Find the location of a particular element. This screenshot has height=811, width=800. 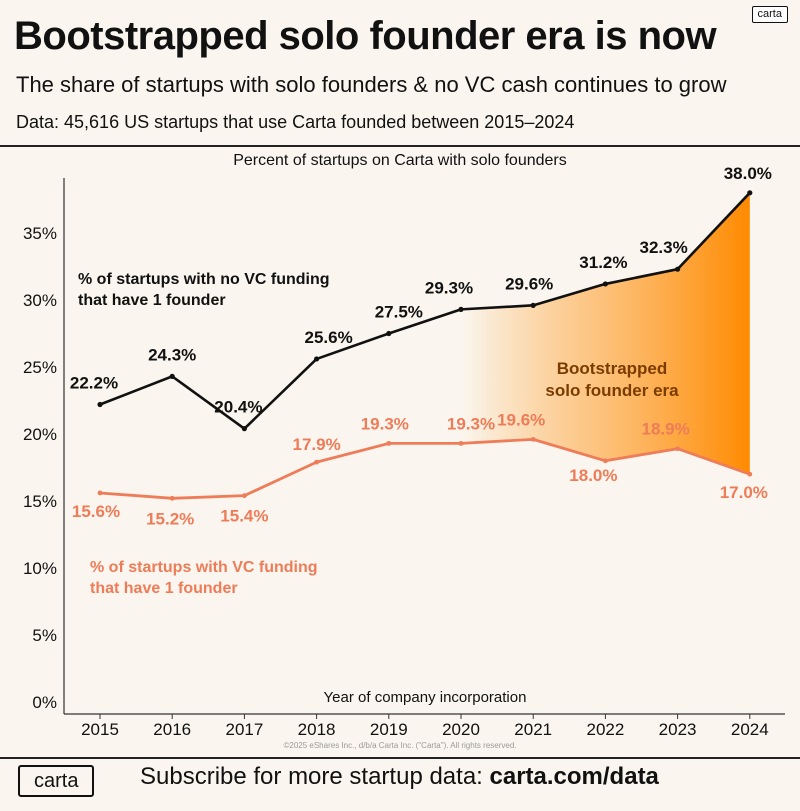

x-axis-label: Year of company incorporation is located at coordinates (425, 697).